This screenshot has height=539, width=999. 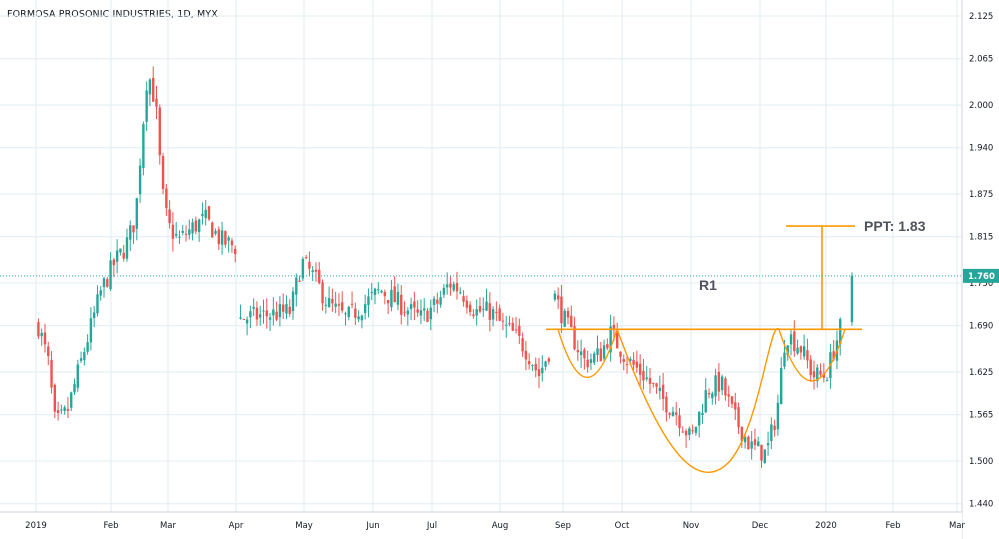 What do you see at coordinates (895, 226) in the screenshot?
I see `target-label: PPT: 1.83` at bounding box center [895, 226].